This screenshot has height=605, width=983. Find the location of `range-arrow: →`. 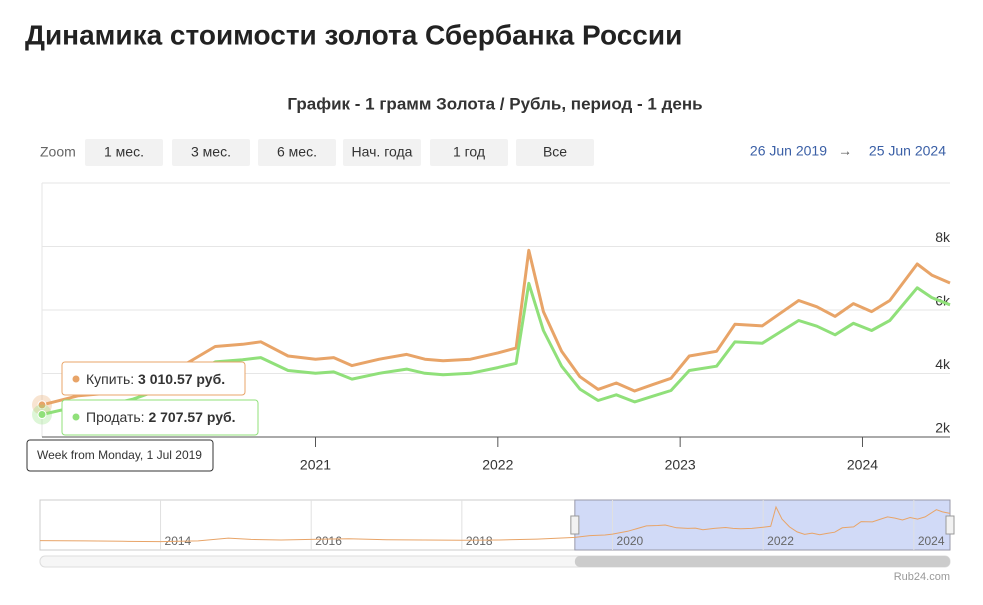

range-arrow: → is located at coordinates (845, 151).